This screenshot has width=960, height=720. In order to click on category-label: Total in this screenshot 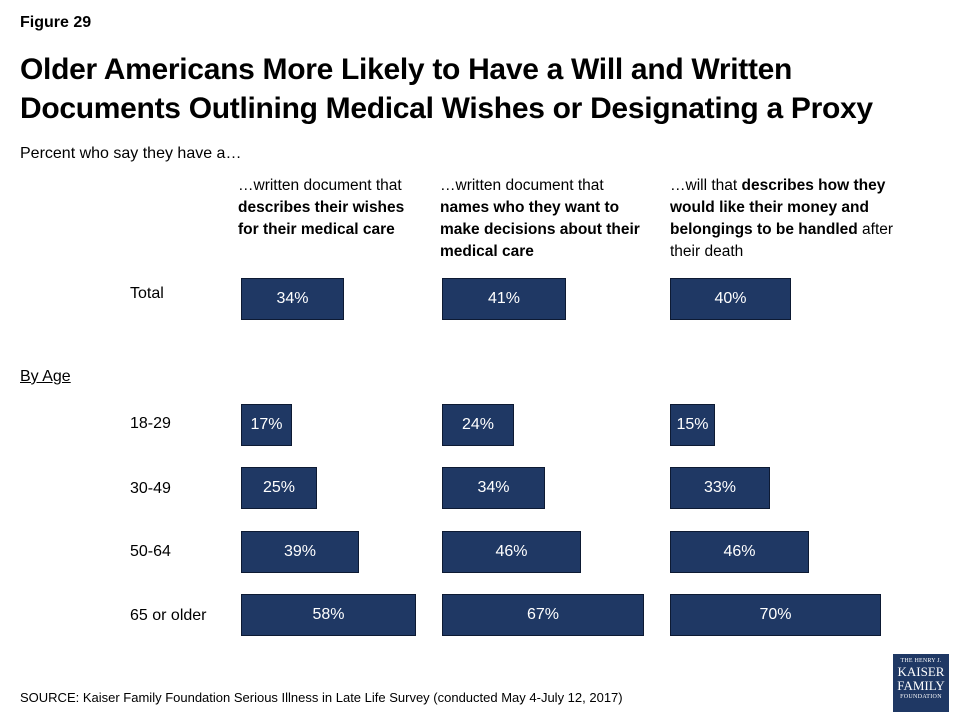, I will do `click(147, 293)`.